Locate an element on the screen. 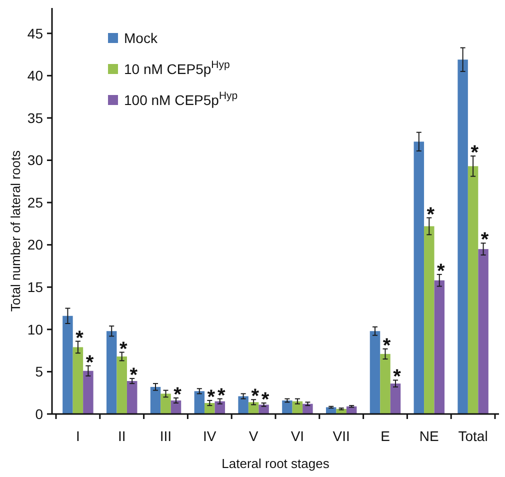 This screenshot has height=477, width=505. y-tick-label: 10 is located at coordinates (35, 329).